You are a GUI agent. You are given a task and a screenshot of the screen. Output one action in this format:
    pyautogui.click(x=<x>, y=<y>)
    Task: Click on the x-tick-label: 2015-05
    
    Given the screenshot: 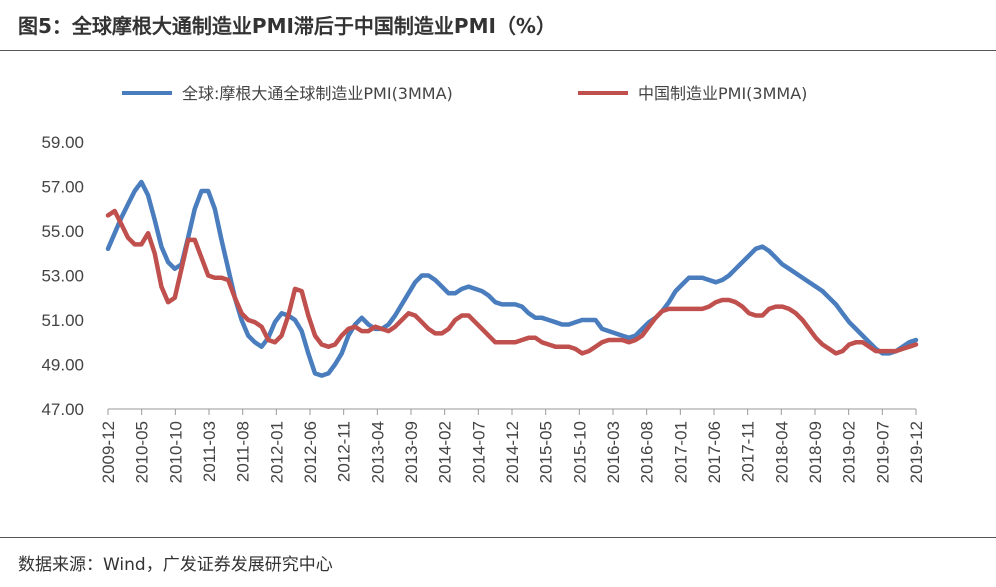 What is the action you would take?
    pyautogui.click(x=546, y=452)
    